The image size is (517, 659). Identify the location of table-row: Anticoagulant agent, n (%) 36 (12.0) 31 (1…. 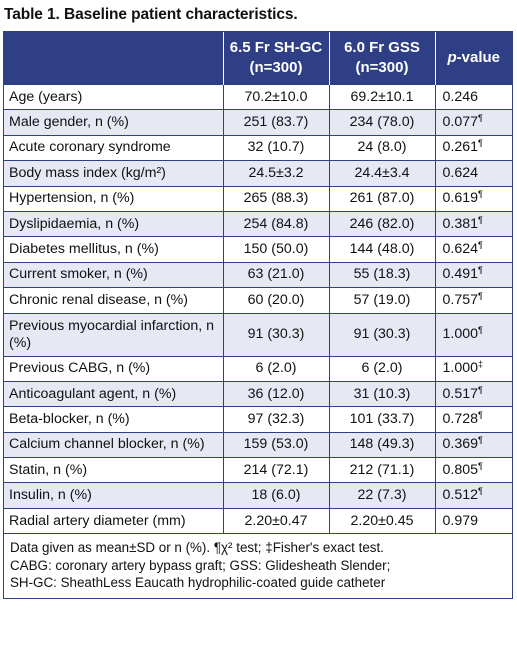
(258, 393).